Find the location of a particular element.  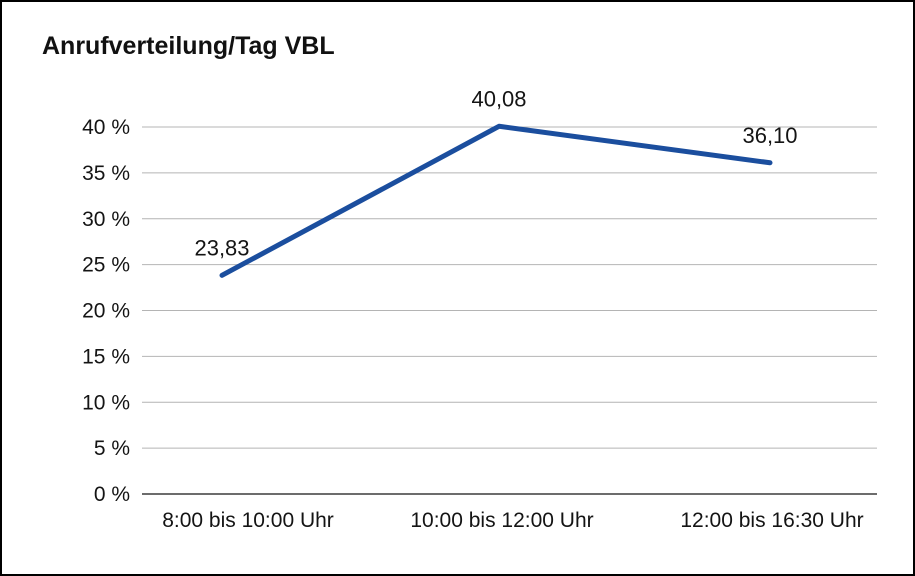

data-point-label: 40,08 is located at coordinates (498, 98).